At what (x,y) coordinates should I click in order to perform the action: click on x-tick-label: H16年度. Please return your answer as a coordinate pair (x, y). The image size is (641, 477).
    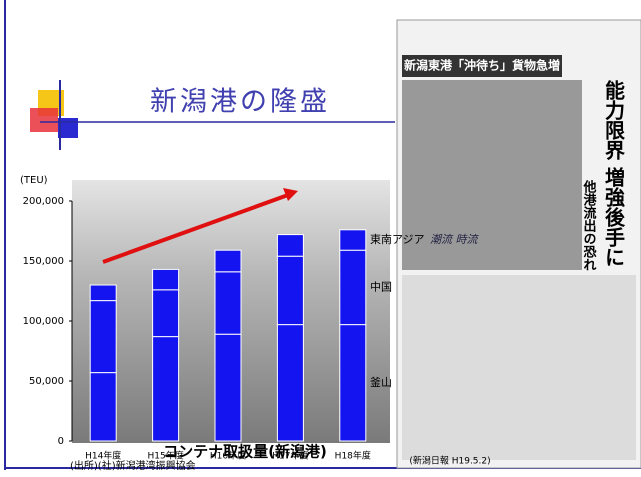
    Looking at the image, I should click on (228, 456).